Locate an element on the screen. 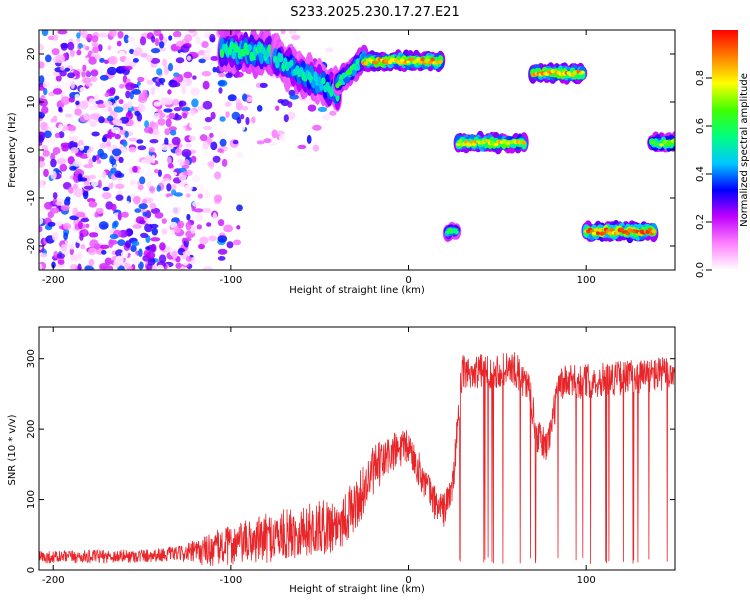  y-tick-label: 200 is located at coordinates (31, 429).